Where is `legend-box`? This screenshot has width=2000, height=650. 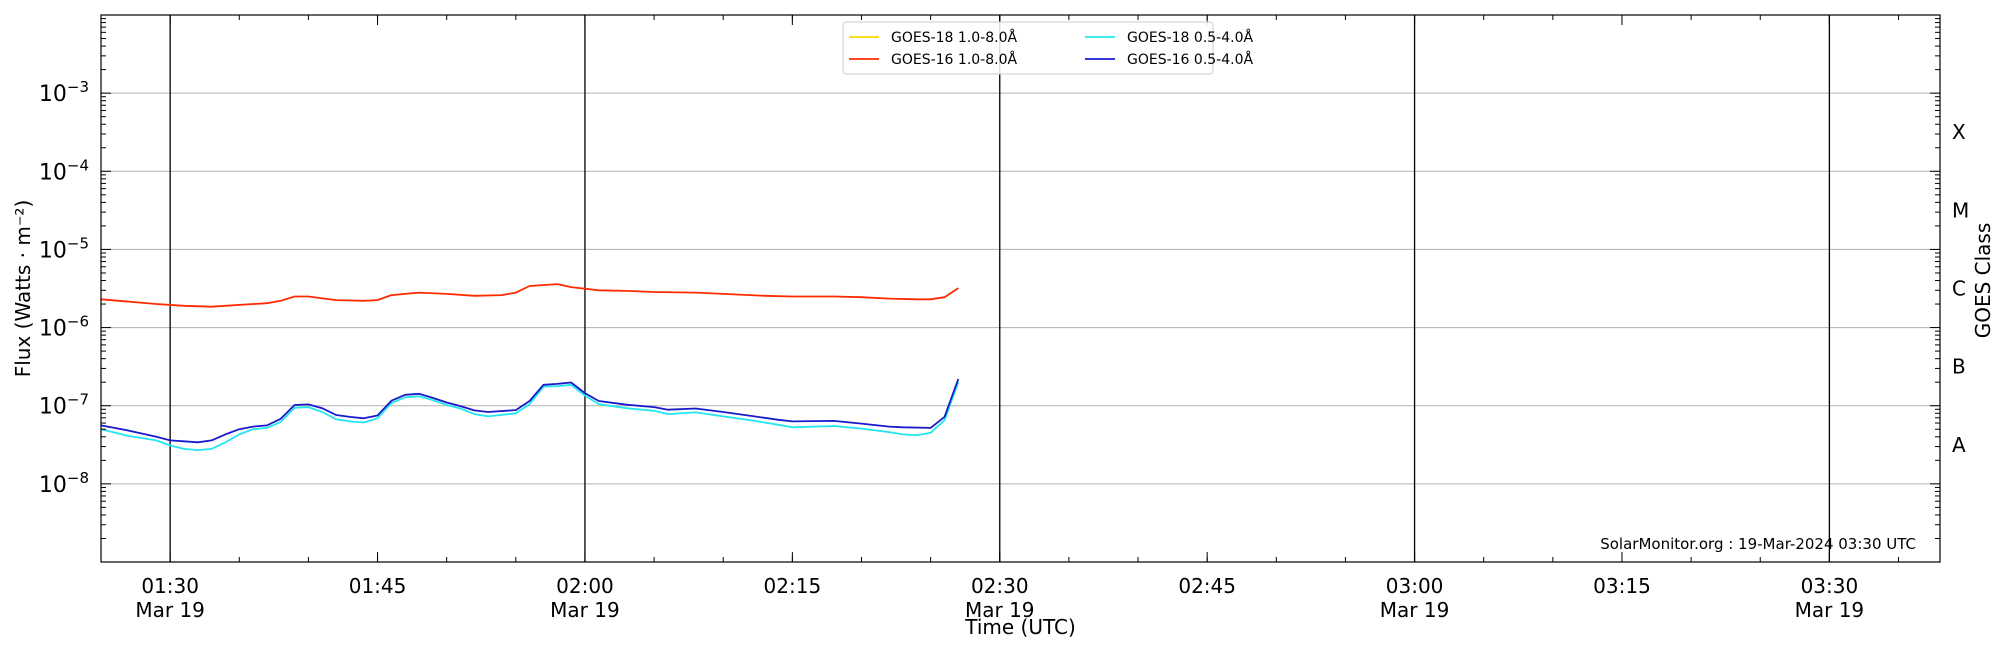
legend-box is located at coordinates (1028, 48).